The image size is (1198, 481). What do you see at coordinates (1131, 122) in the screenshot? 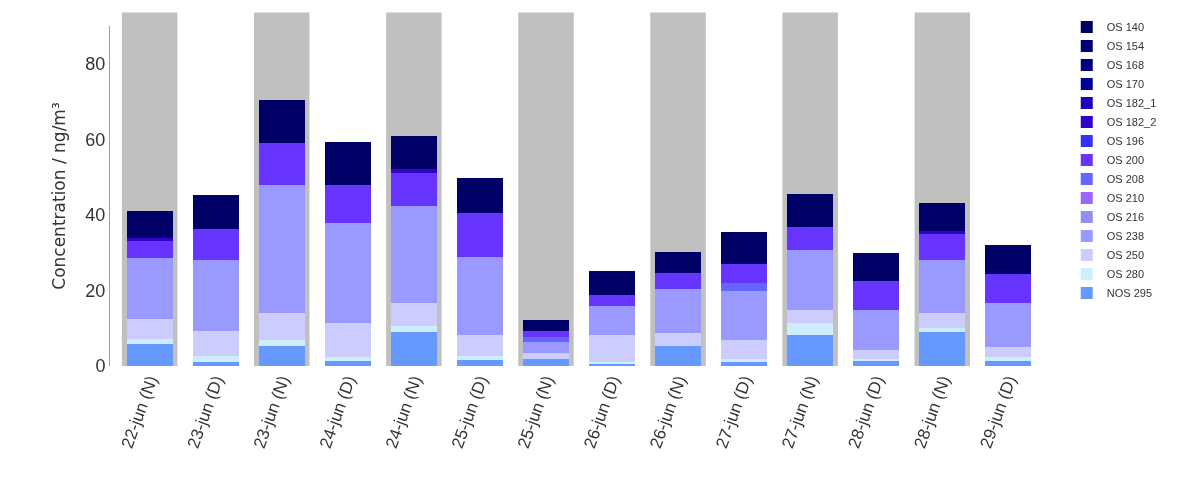
I see `legend-label: OS 182_2` at bounding box center [1131, 122].